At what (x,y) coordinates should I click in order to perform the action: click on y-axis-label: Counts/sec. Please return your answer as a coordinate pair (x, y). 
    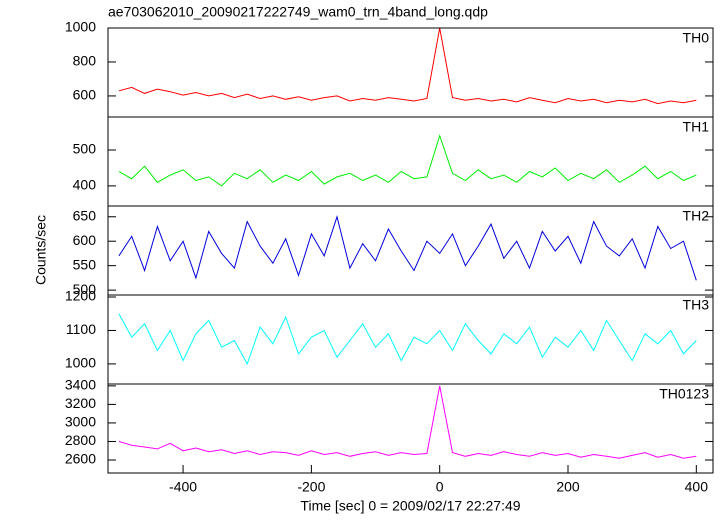
    Looking at the image, I should click on (41, 250).